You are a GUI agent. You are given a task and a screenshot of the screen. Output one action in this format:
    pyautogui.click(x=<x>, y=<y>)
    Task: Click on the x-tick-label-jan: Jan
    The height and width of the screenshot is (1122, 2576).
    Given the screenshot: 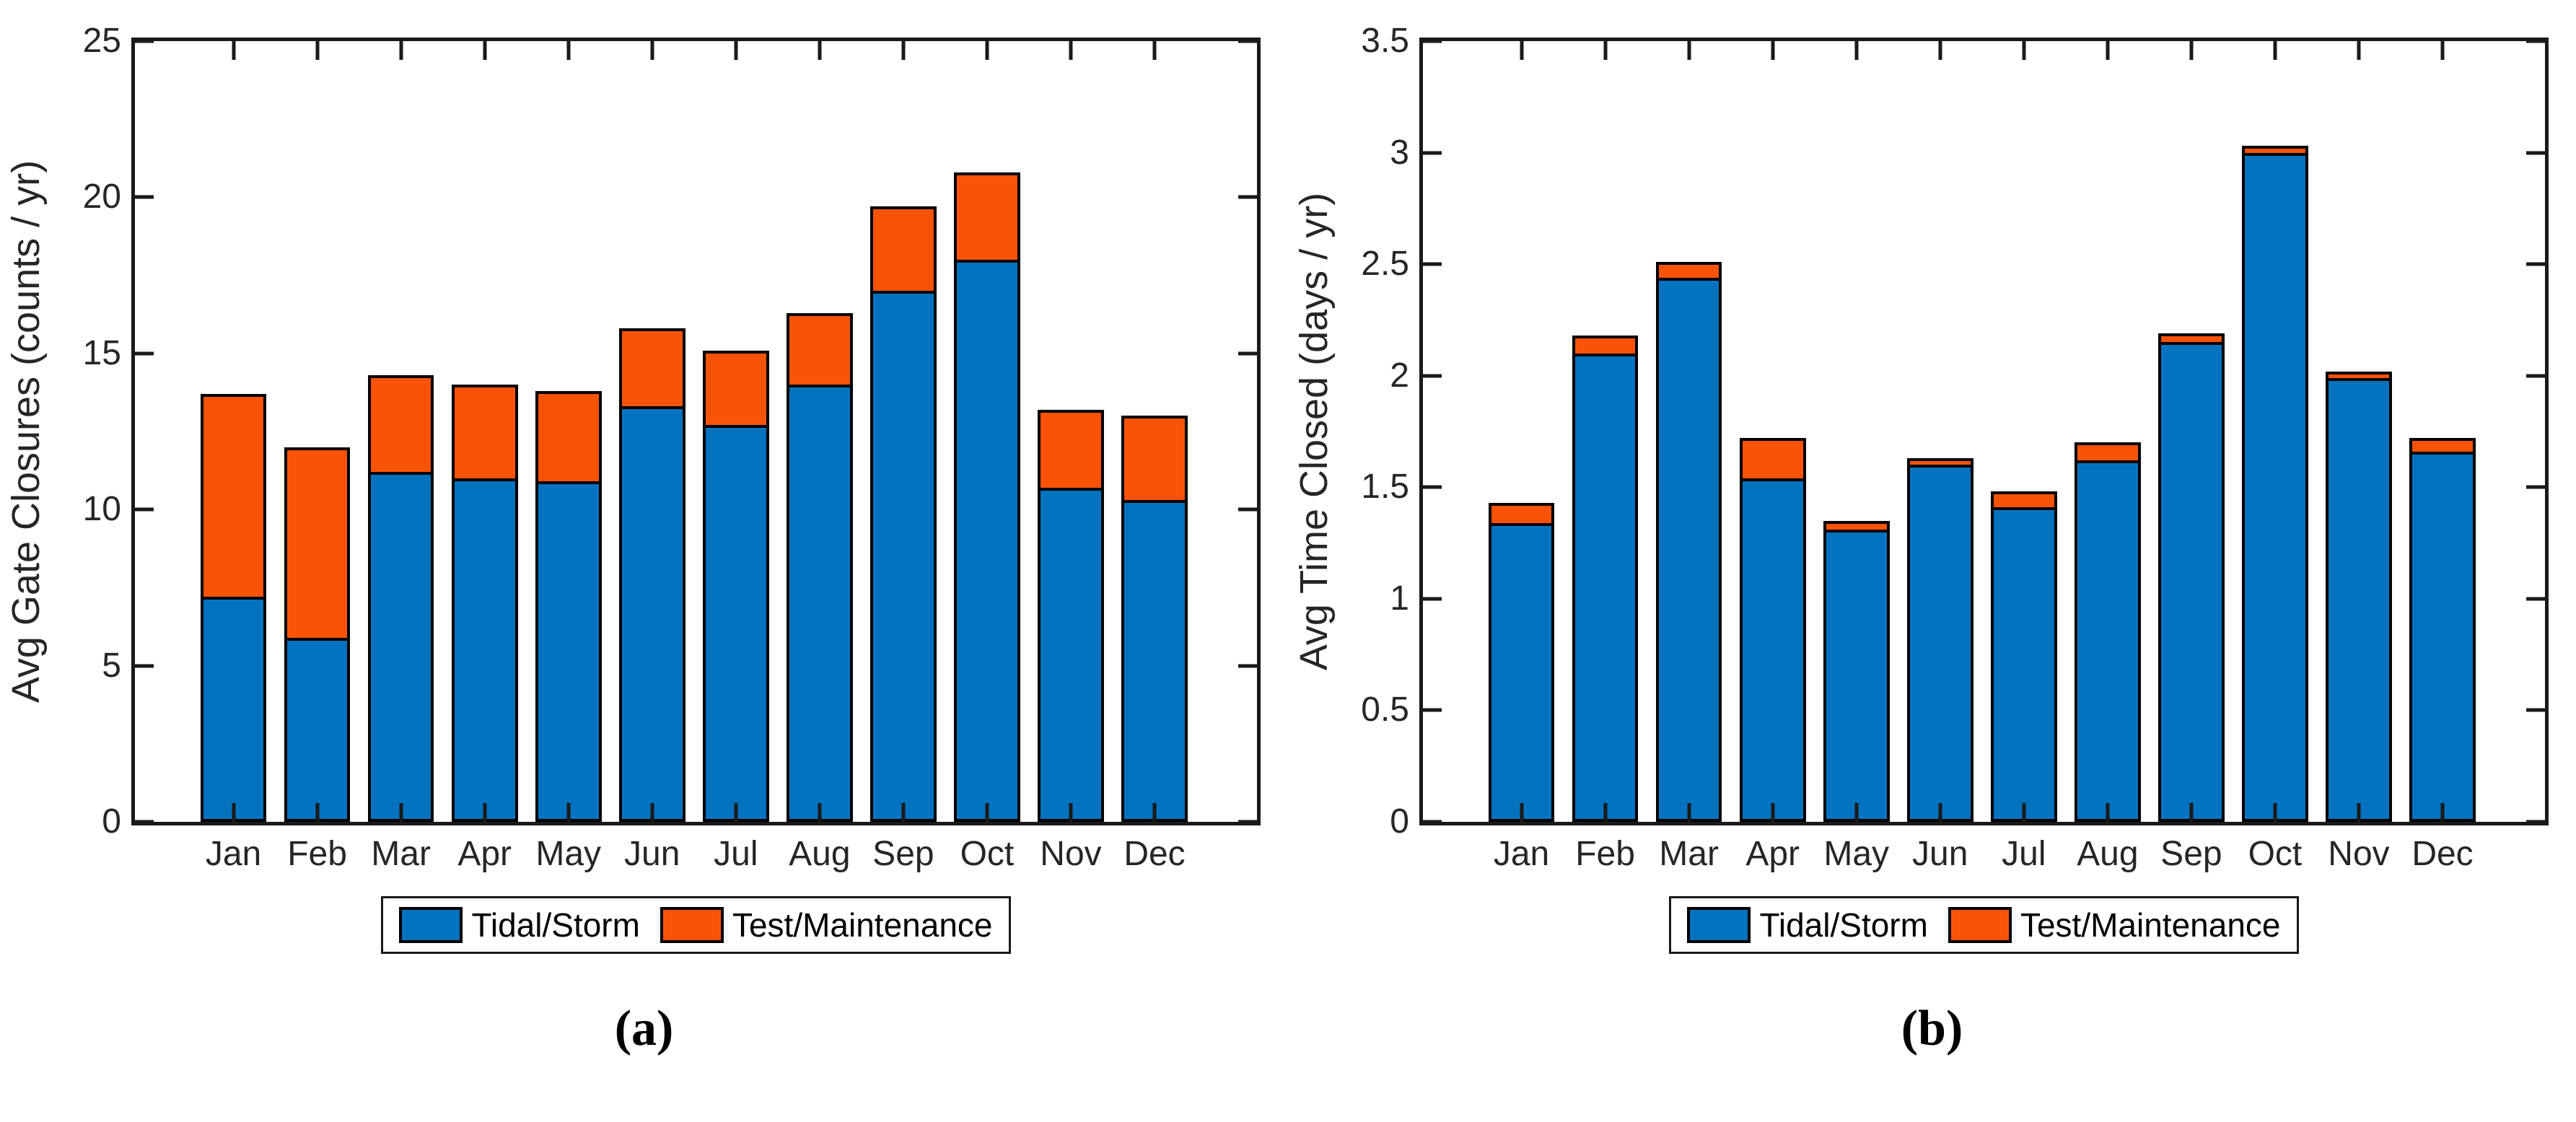 What is the action you would take?
    pyautogui.click(x=233, y=854)
    